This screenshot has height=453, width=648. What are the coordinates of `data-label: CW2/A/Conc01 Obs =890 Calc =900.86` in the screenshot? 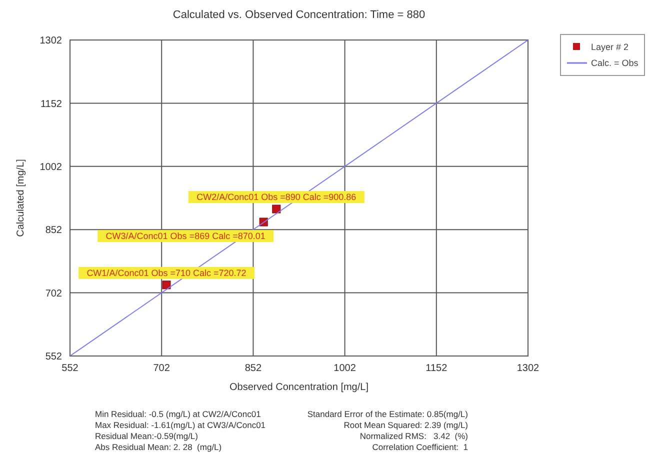 It's located at (276, 197).